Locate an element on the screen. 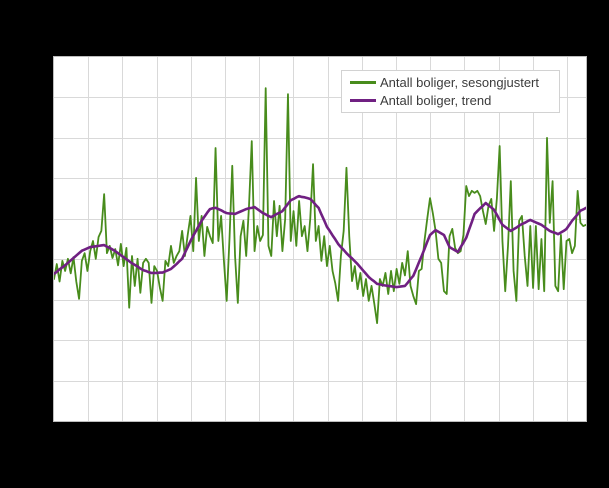  legend-label-sesongjustert: Antall boliger, sesongjustert is located at coordinates (459, 82).